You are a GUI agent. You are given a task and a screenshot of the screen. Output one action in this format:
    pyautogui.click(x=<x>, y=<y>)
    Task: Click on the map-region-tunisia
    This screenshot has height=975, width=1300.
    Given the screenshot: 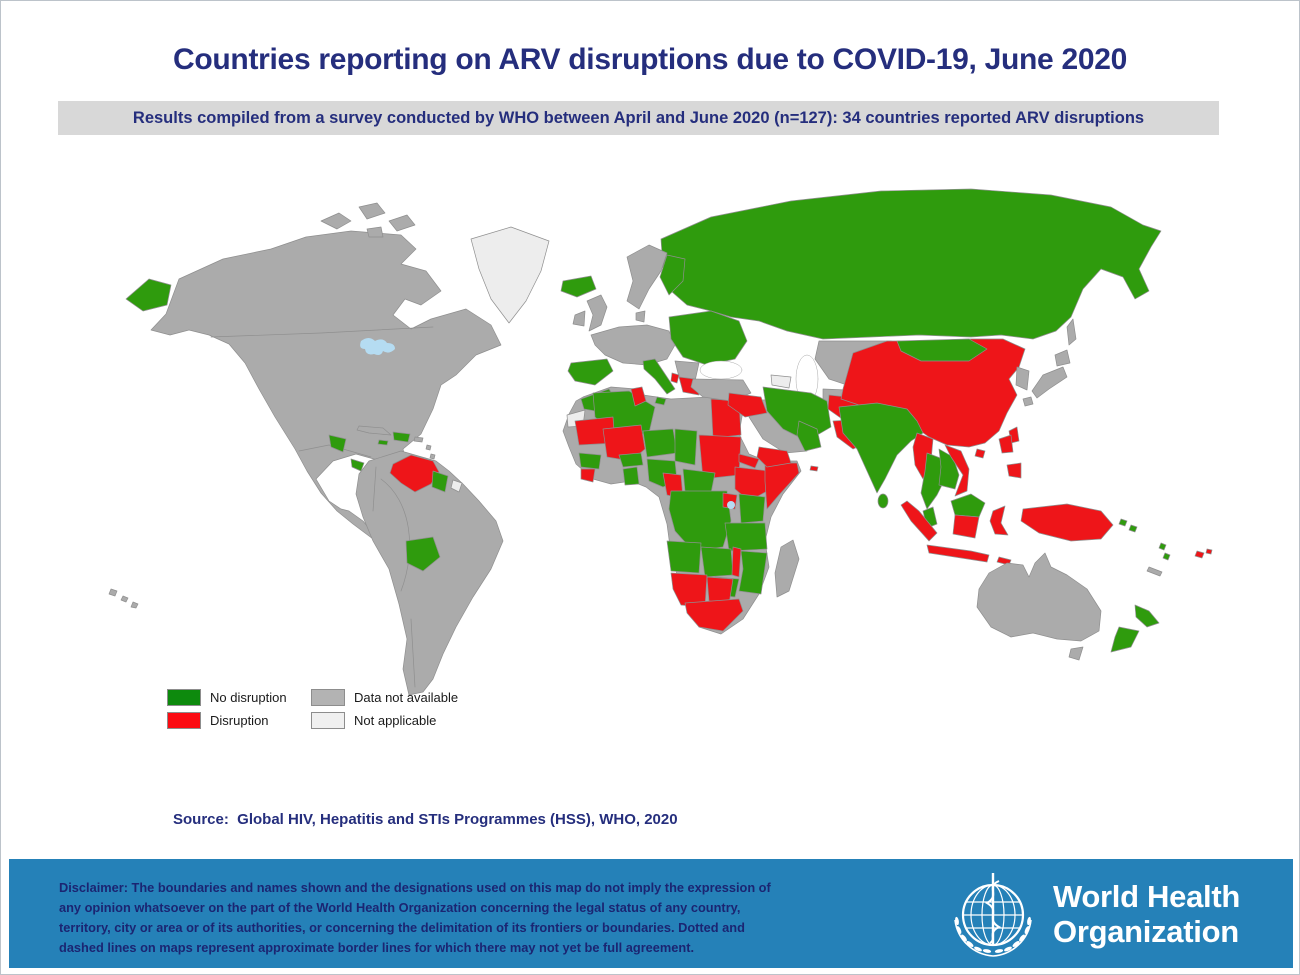 What is the action you would take?
    pyautogui.click(x=638, y=396)
    